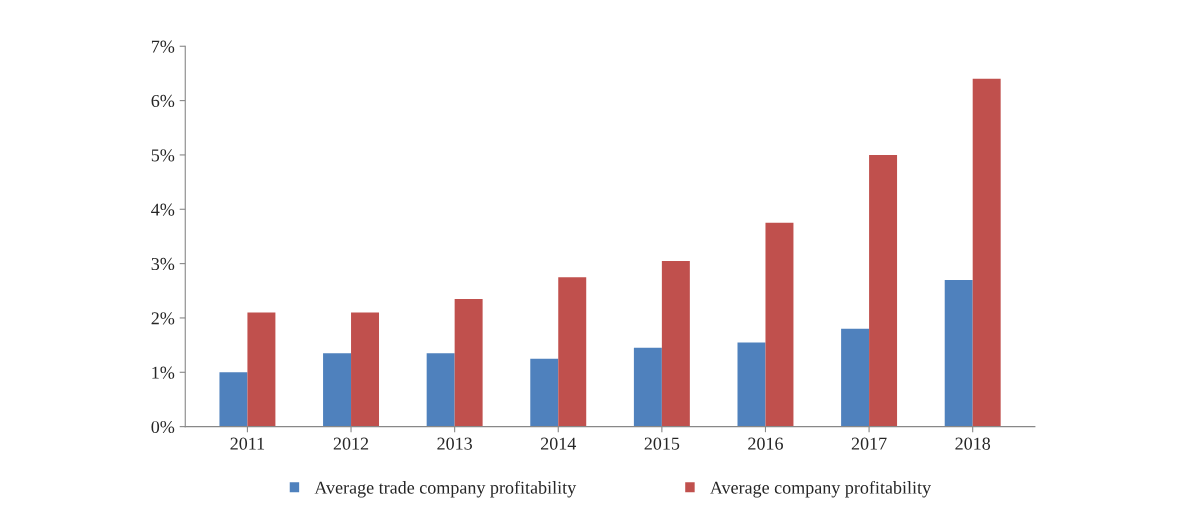 This screenshot has height=514, width=1180. Describe the element at coordinates (163, 372) in the screenshot. I see `y-tick-label: 1%` at that location.